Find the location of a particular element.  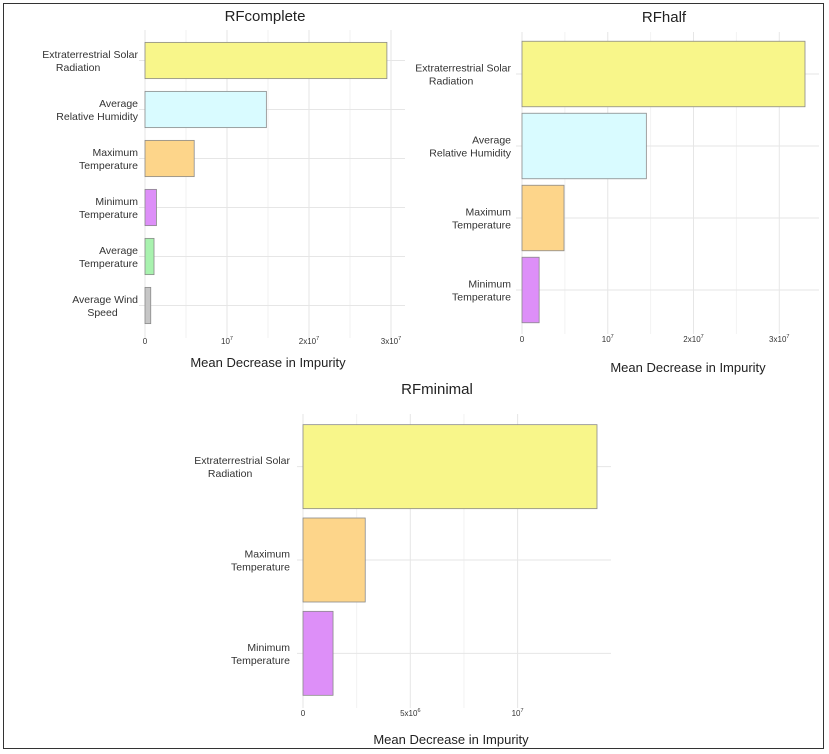

category-label: Average Wind is located at coordinates (105, 300).